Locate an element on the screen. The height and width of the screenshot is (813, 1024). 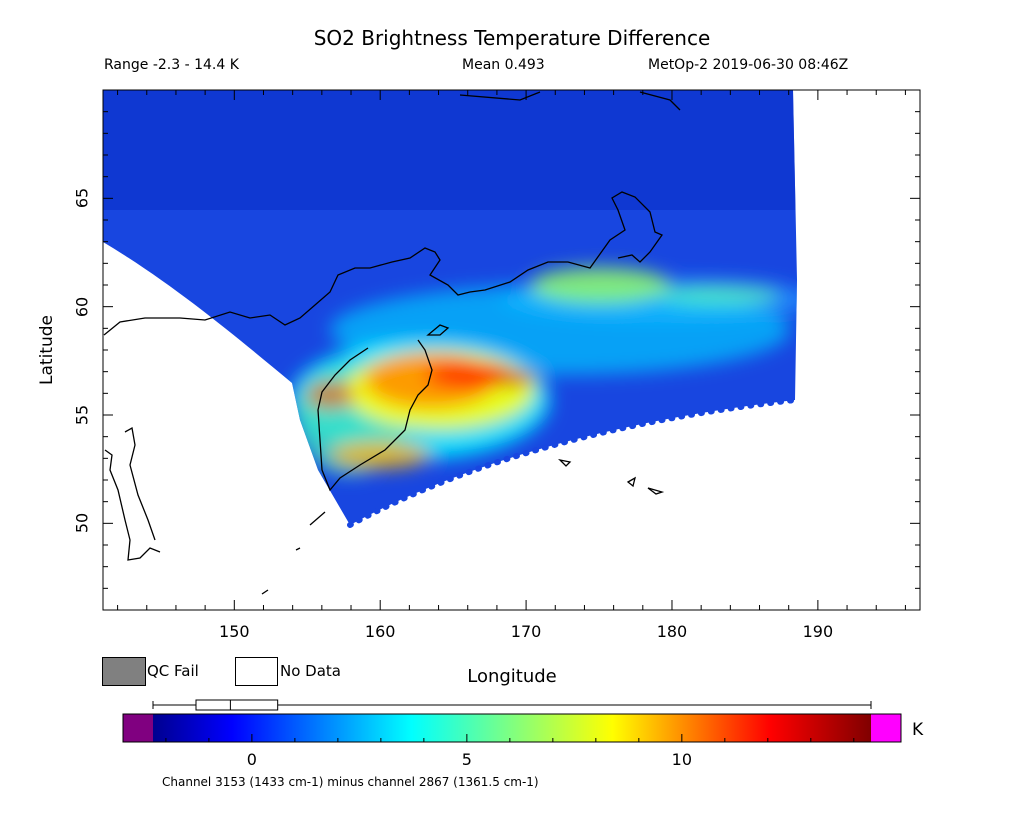
so2-plume is located at coordinates (543, 371).